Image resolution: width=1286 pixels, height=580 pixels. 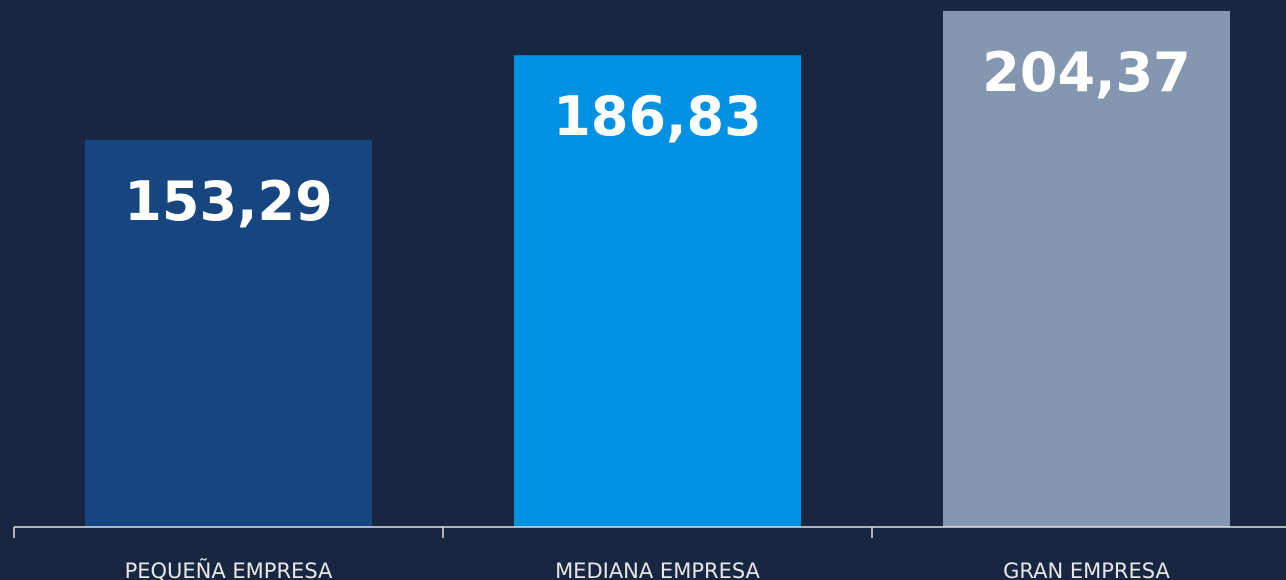 I want to click on x-tick-label: MEDIANA EMPRESA, so click(x=657, y=569).